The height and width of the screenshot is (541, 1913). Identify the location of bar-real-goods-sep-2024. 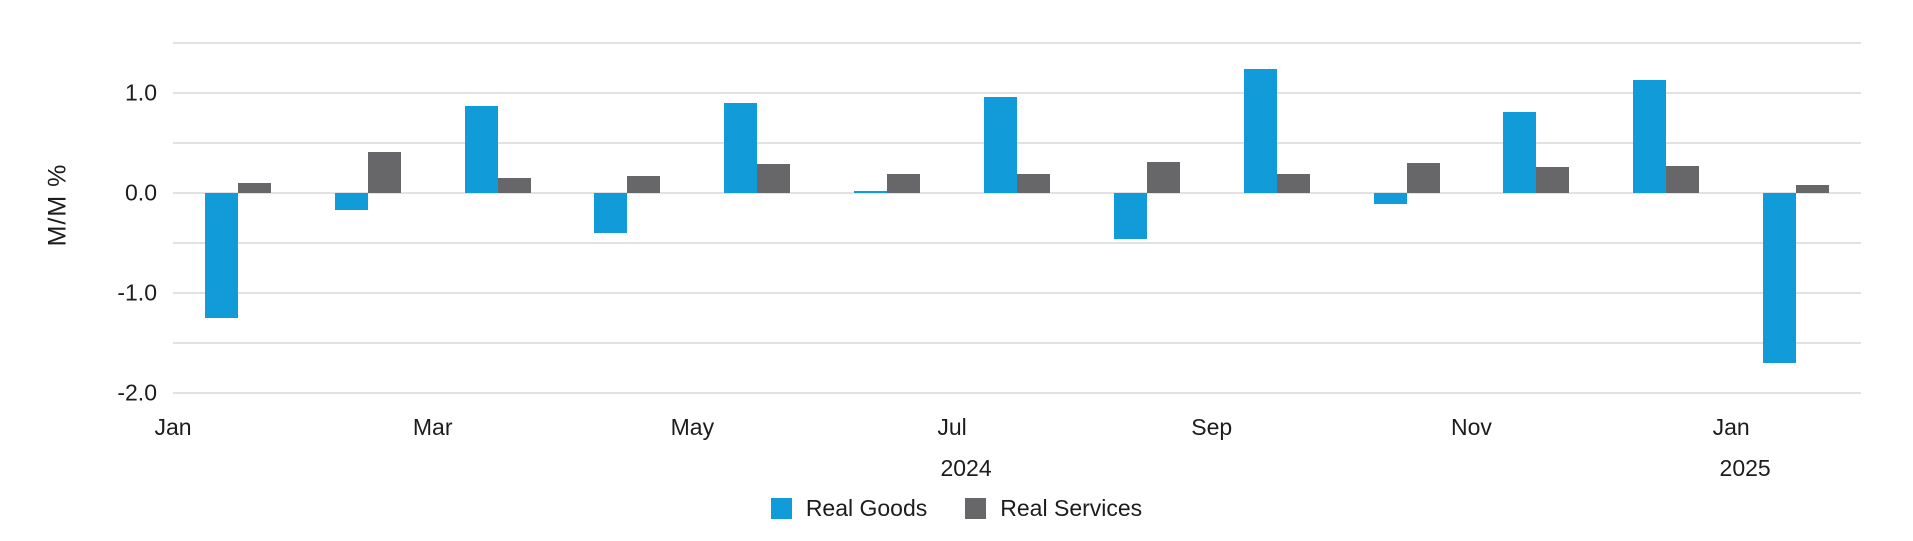
(1260, 131).